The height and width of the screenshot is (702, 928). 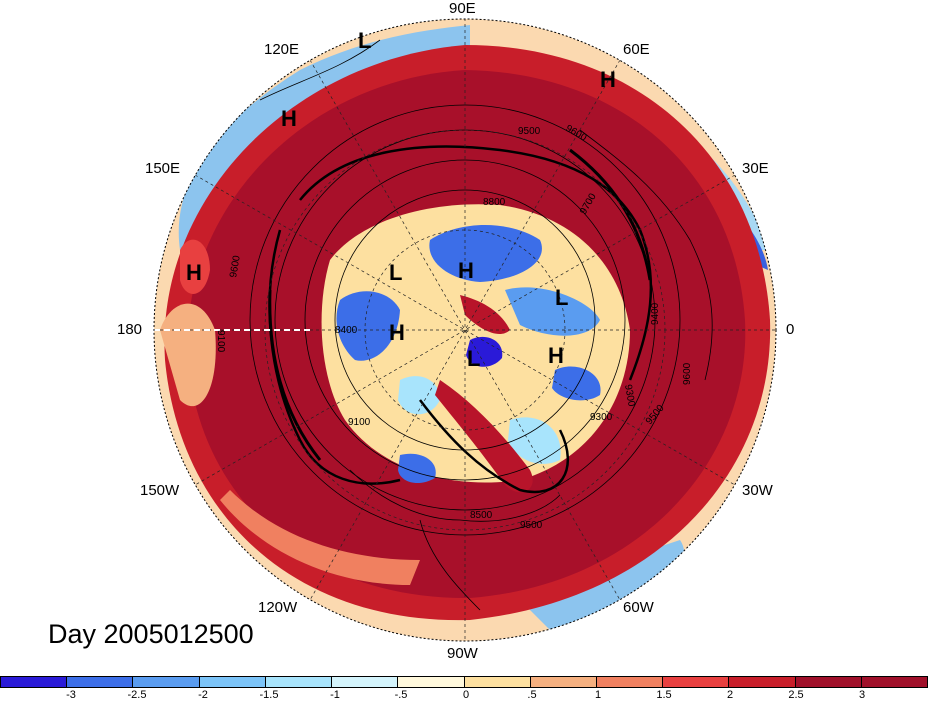 What do you see at coordinates (130, 329) in the screenshot?
I see `lon-label-180: 180` at bounding box center [130, 329].